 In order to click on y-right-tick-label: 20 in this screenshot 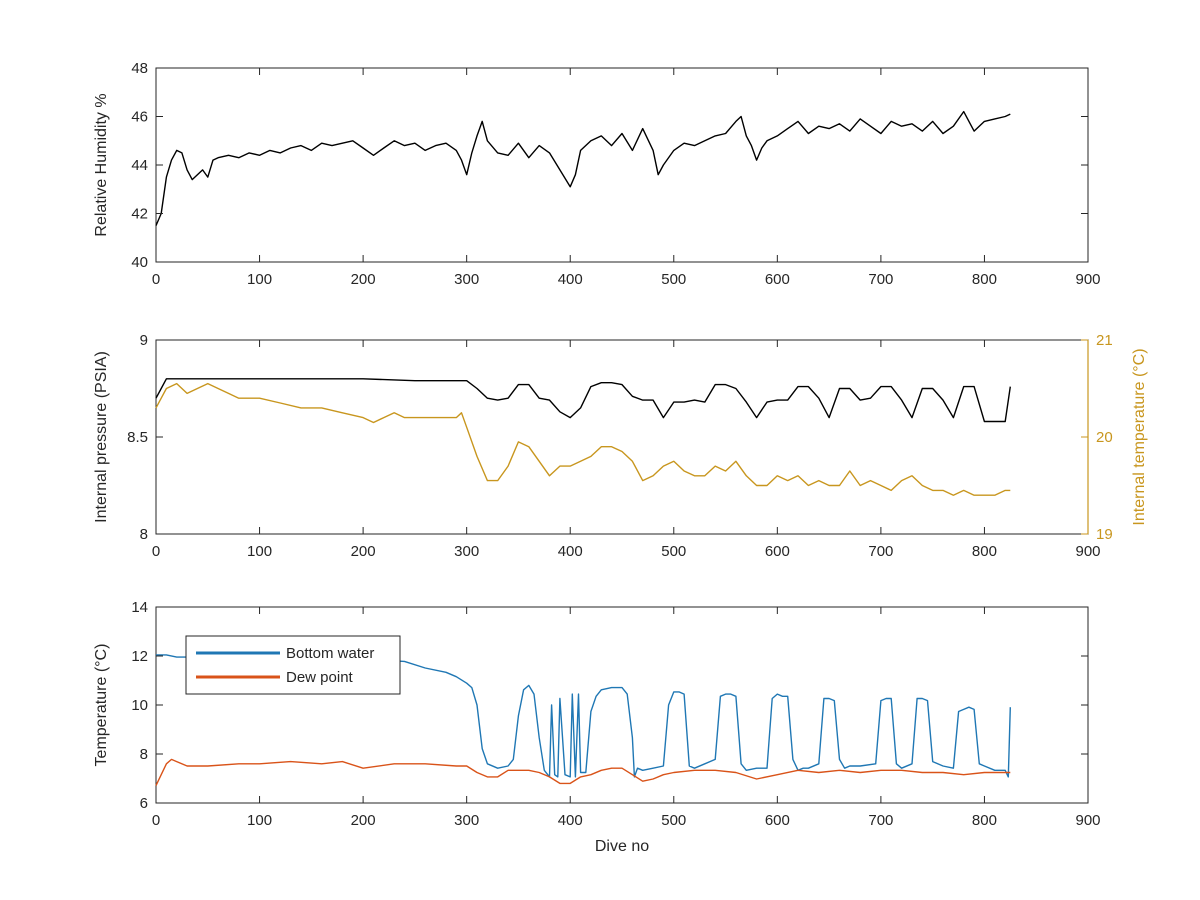, I will do `click(1104, 437)`.